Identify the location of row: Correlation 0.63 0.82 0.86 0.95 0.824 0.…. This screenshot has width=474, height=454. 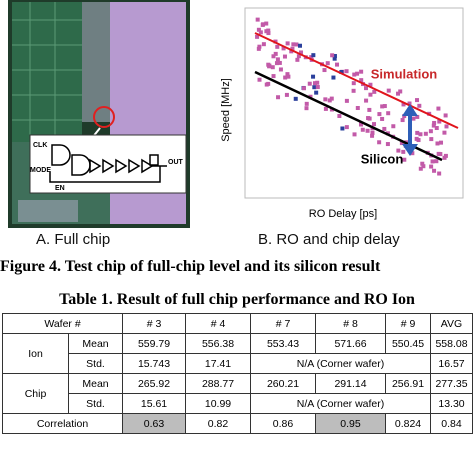
(237, 423).